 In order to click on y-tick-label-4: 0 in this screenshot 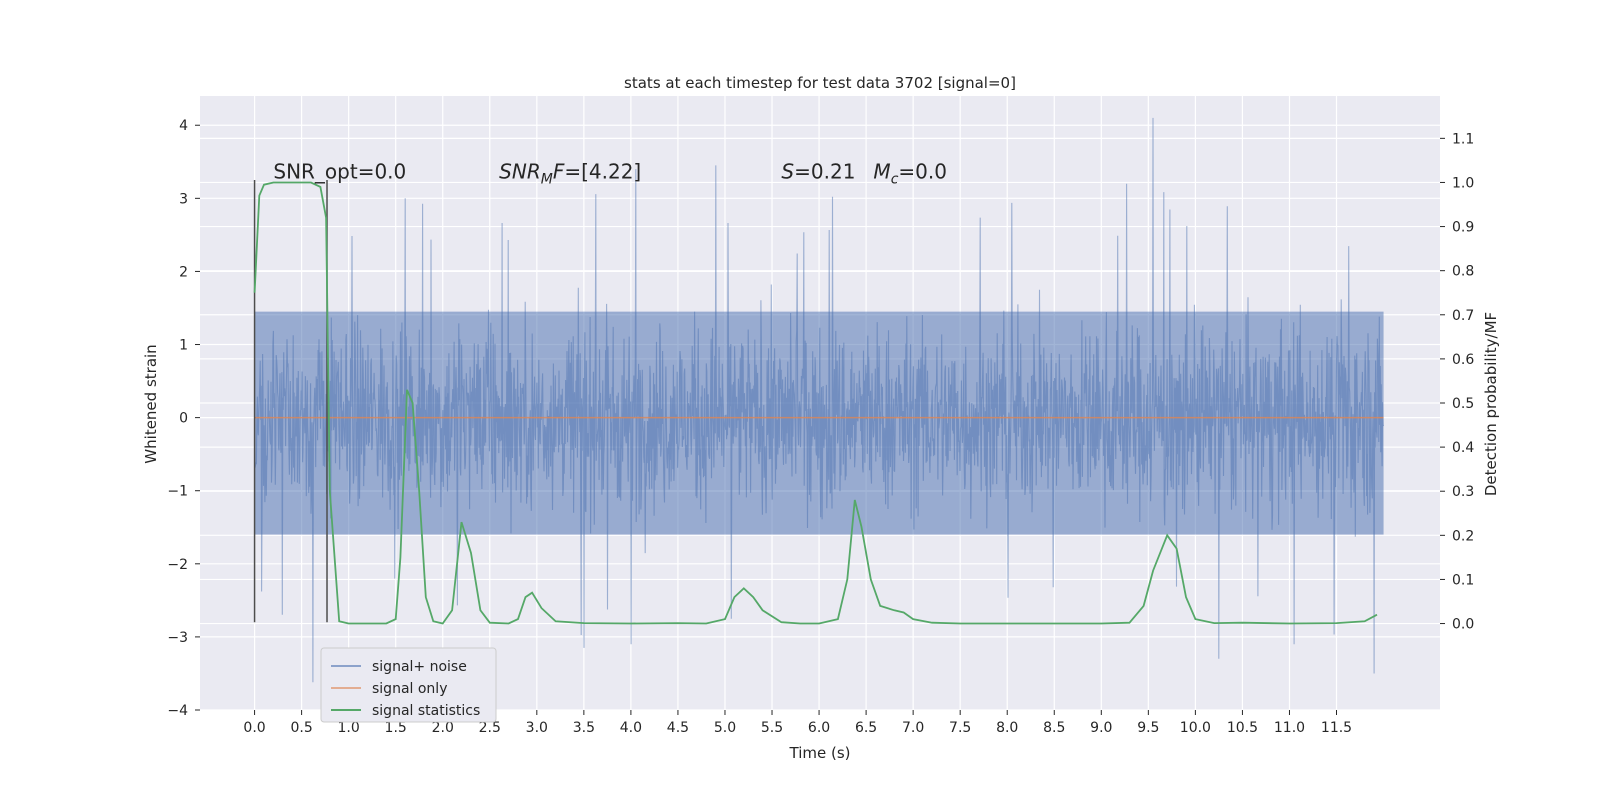, I will do `click(183, 419)`.